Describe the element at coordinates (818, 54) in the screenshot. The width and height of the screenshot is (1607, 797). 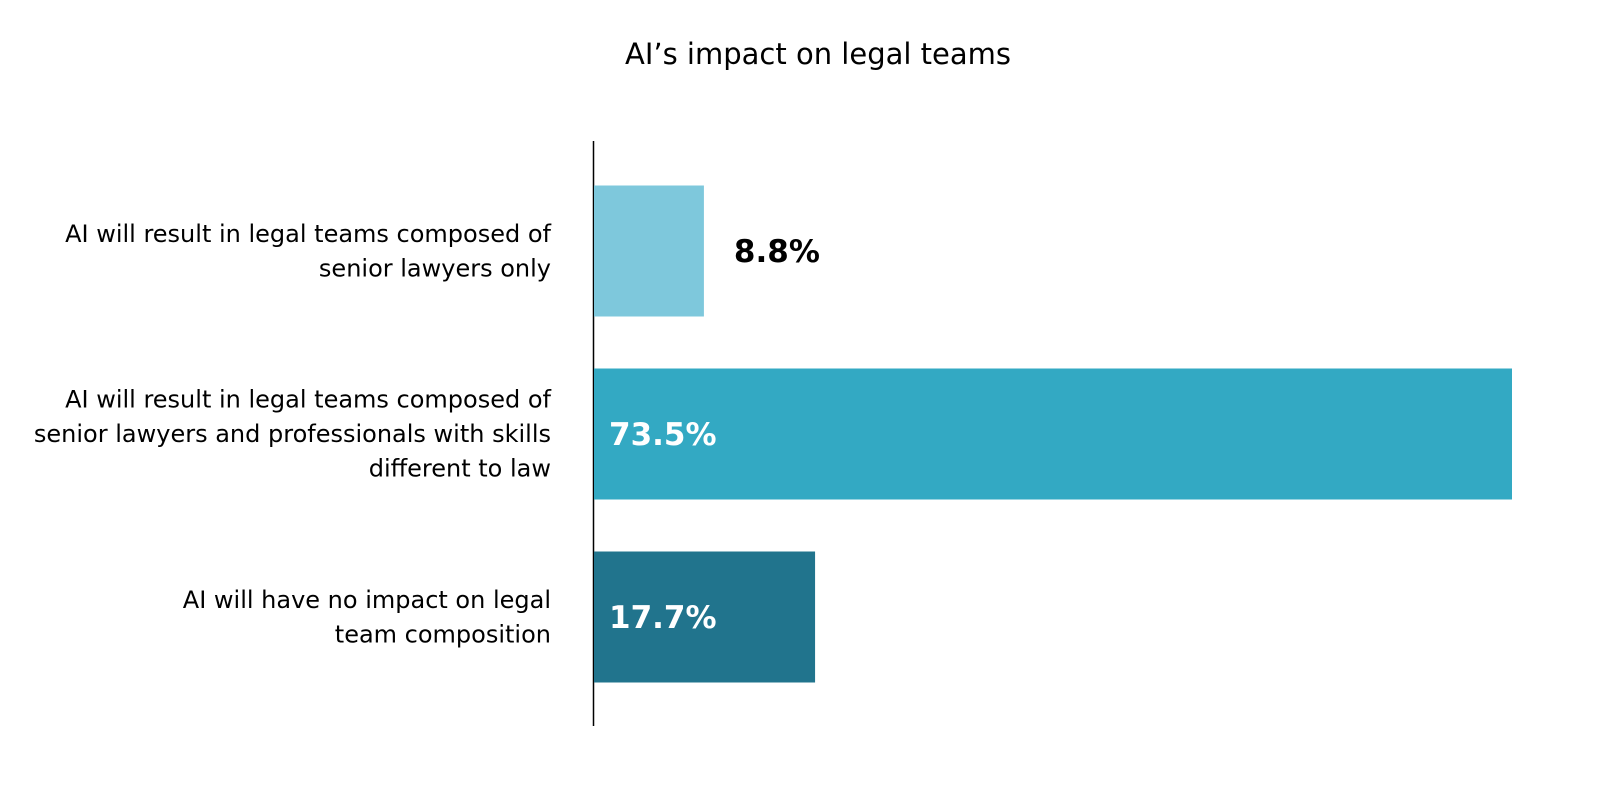
I see `chart-title: AI’s impact on legal teams` at that location.